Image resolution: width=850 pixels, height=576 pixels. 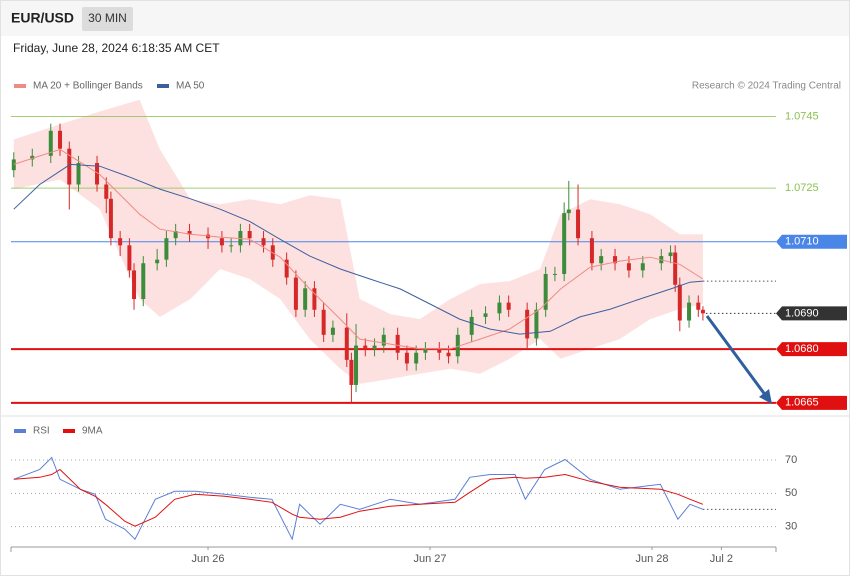 I want to click on legend-label: MA 50, so click(x=190, y=86).